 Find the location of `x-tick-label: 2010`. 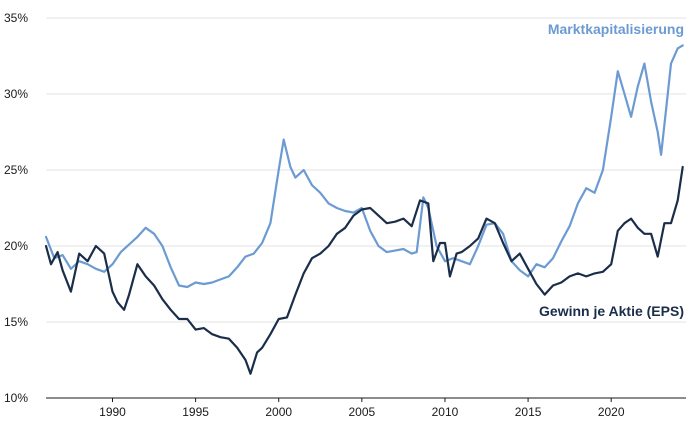

x-tick-label: 2010 is located at coordinates (445, 412).